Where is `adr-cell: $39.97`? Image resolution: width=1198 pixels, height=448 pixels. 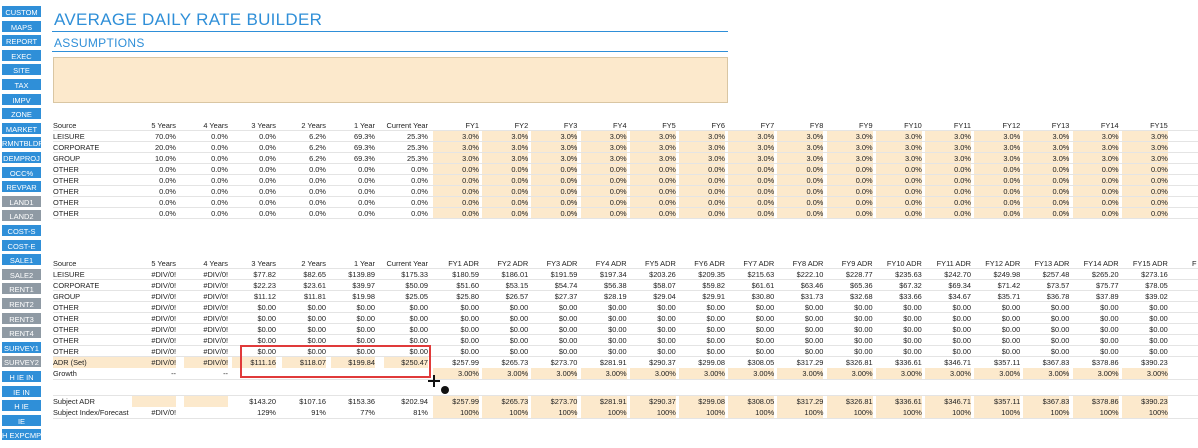 adr-cell: $39.97 is located at coordinates (363, 285).